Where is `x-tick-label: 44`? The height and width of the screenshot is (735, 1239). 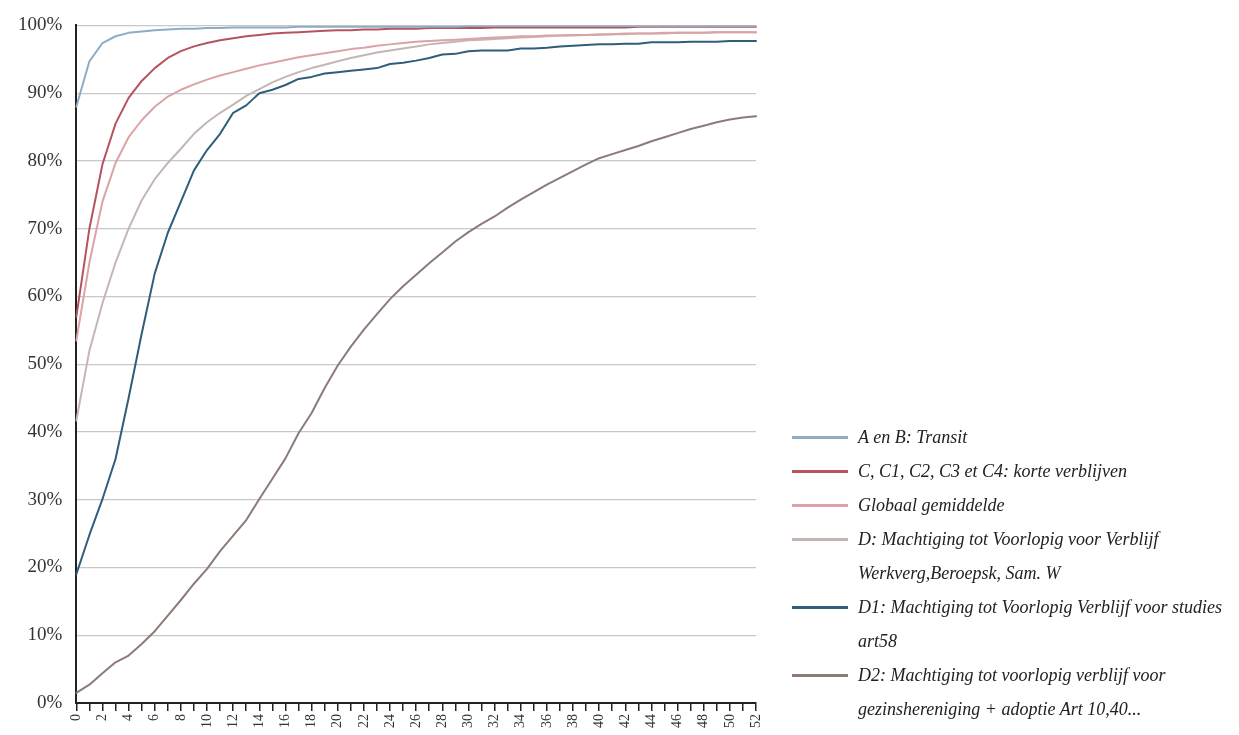 x-tick-label: 44 is located at coordinates (651, 721).